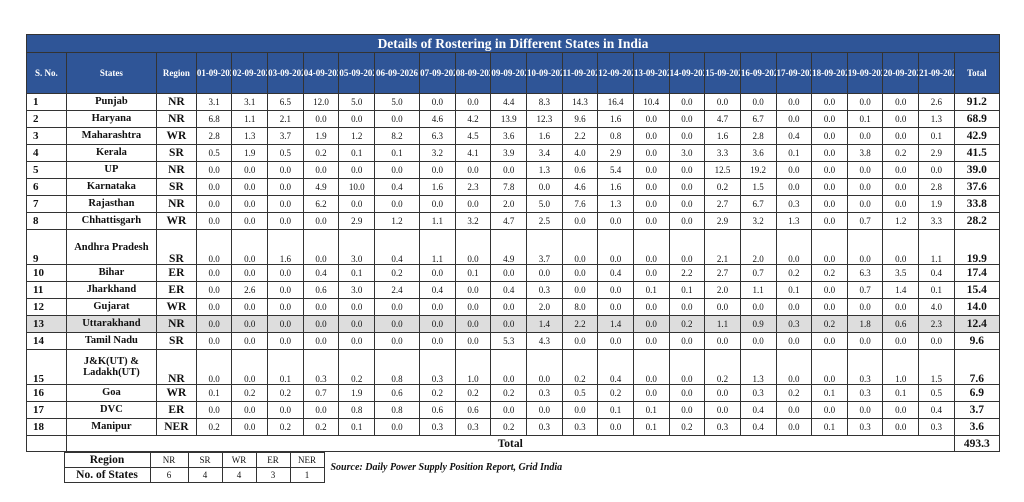  What do you see at coordinates (357, 247) in the screenshot?
I see `row-value: 3.0` at bounding box center [357, 247].